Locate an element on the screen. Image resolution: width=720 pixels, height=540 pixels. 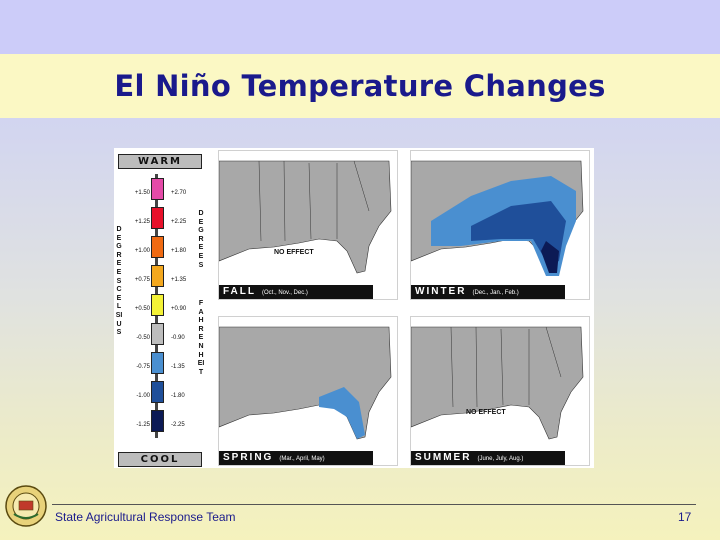
footer-organization: State Agricultural Response Team is located at coordinates (145, 517).